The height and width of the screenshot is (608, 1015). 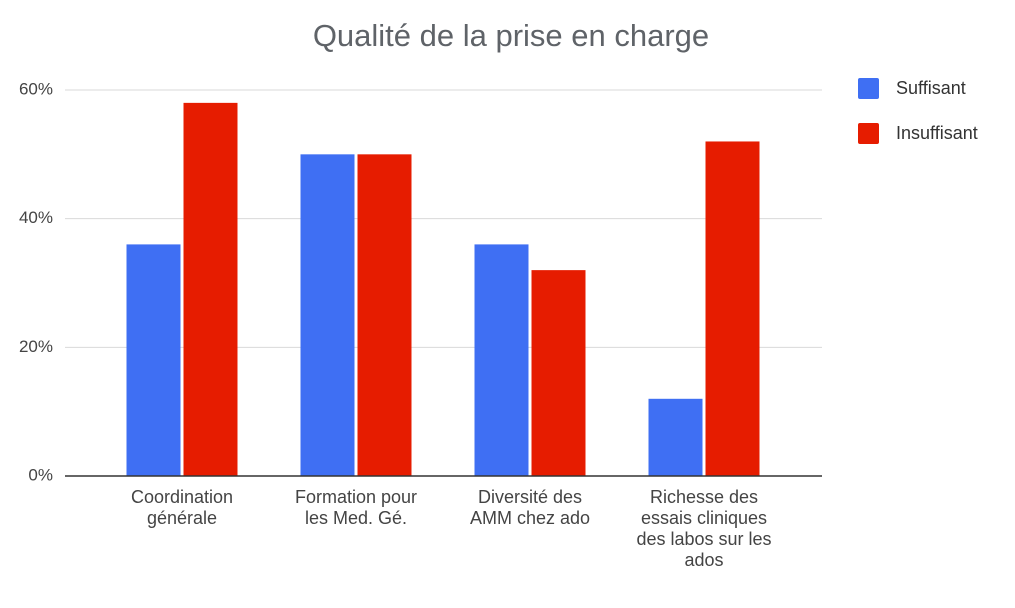 I want to click on x-tick-label: Formation pour les Med. Gé., so click(x=356, y=507).